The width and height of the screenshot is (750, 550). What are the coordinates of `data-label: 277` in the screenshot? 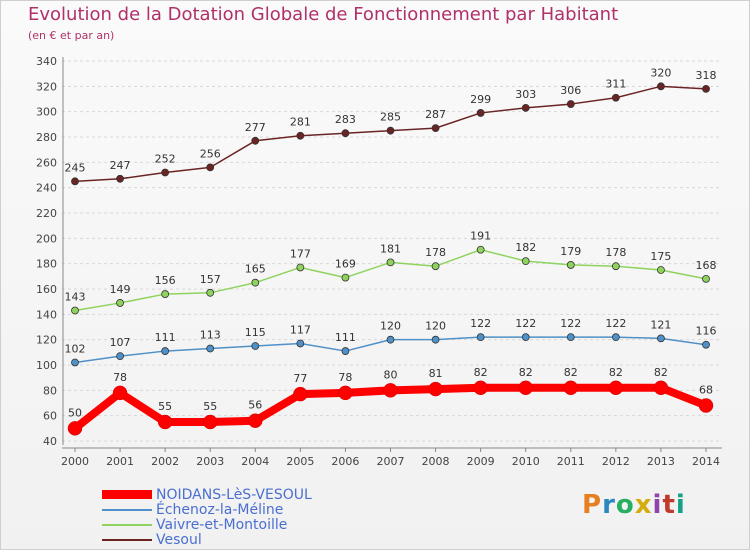 It's located at (255, 127).